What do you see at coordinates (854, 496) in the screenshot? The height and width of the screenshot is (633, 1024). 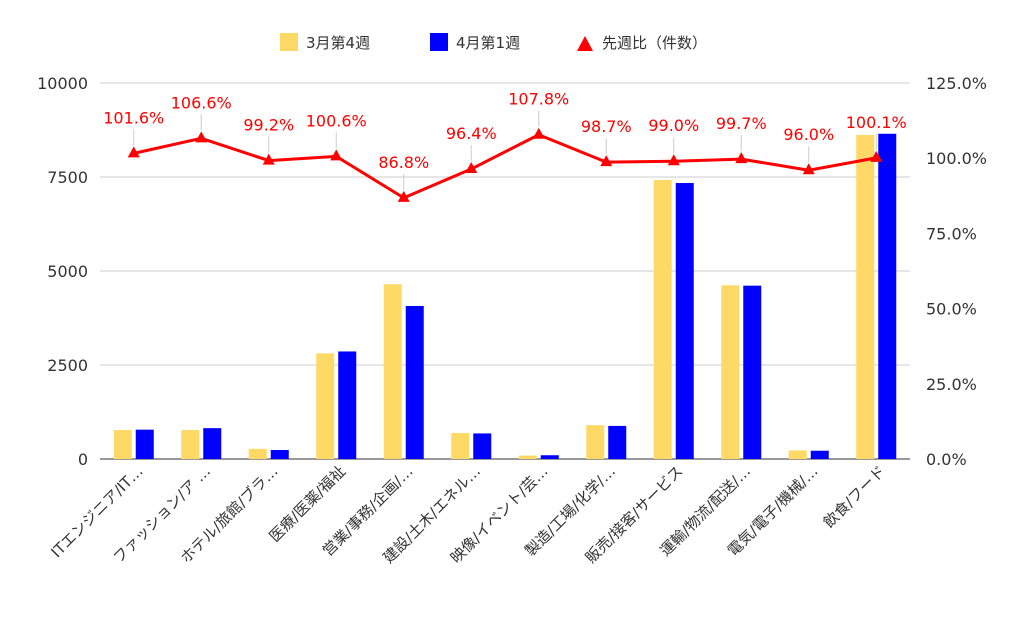 I see `x-tick-label: 飲食/フード` at bounding box center [854, 496].